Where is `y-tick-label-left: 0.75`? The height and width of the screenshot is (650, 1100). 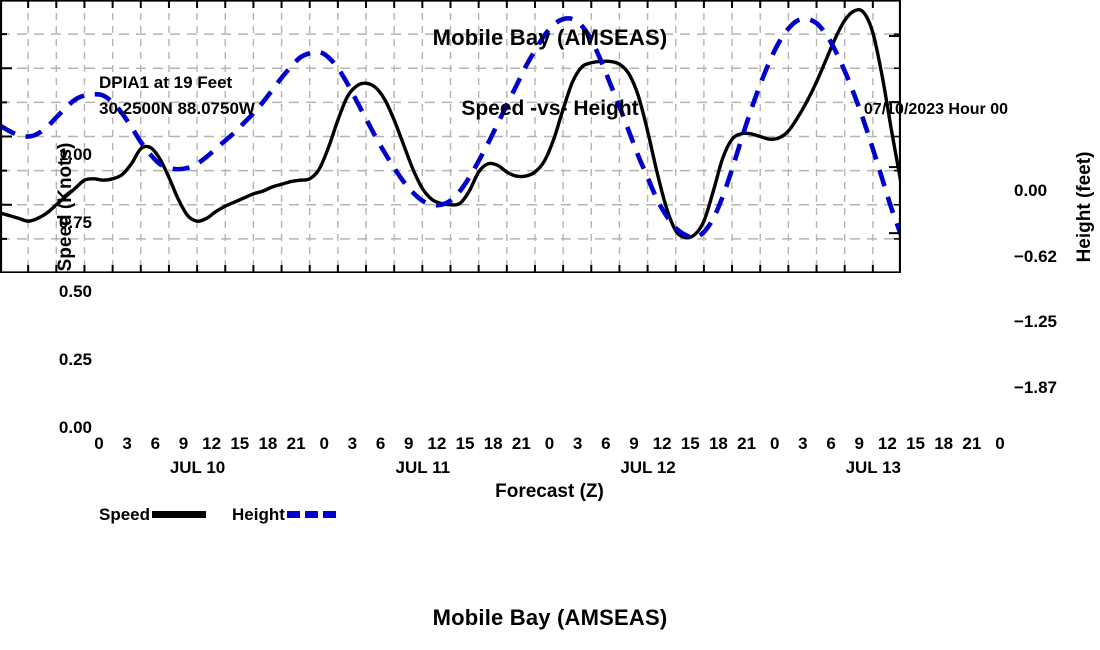
y-tick-label-left: 0.75 is located at coordinates (75, 223).